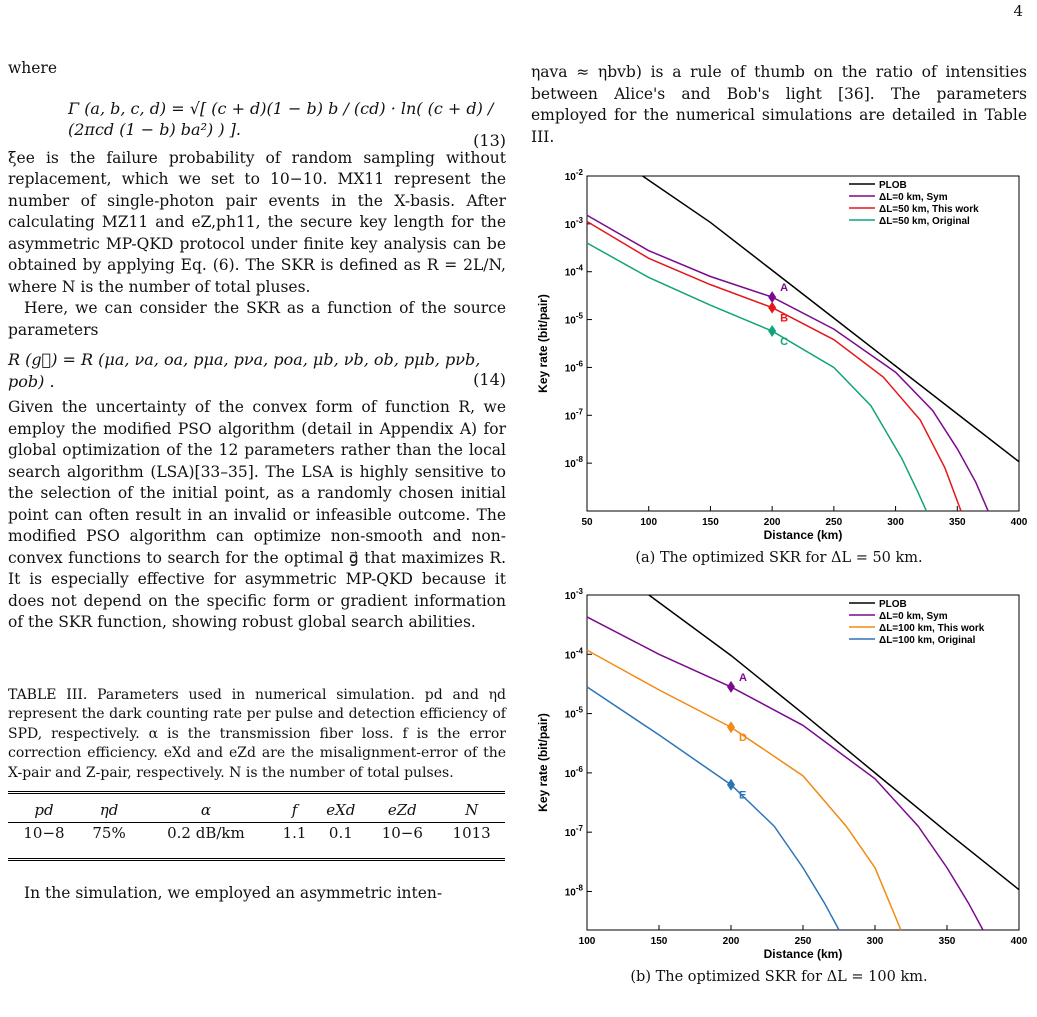 This screenshot has width=1037, height=1017. I want to click on table-cell-6: 1013, so click(471, 841).